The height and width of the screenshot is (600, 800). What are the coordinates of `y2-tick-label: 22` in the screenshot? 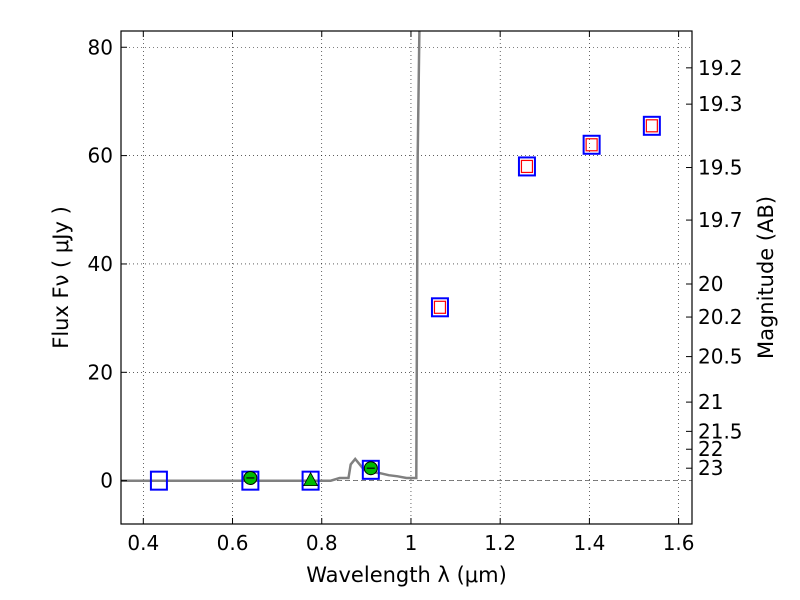 It's located at (710, 449).